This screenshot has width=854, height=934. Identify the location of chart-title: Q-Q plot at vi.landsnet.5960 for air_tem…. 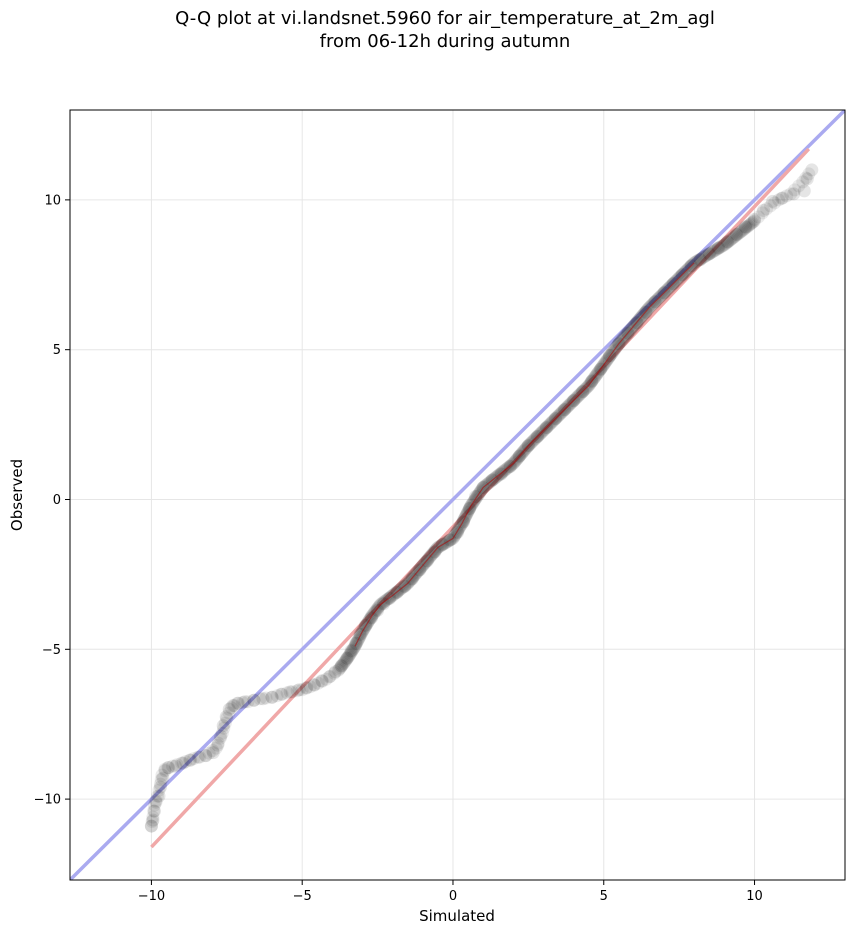
(427, 30).